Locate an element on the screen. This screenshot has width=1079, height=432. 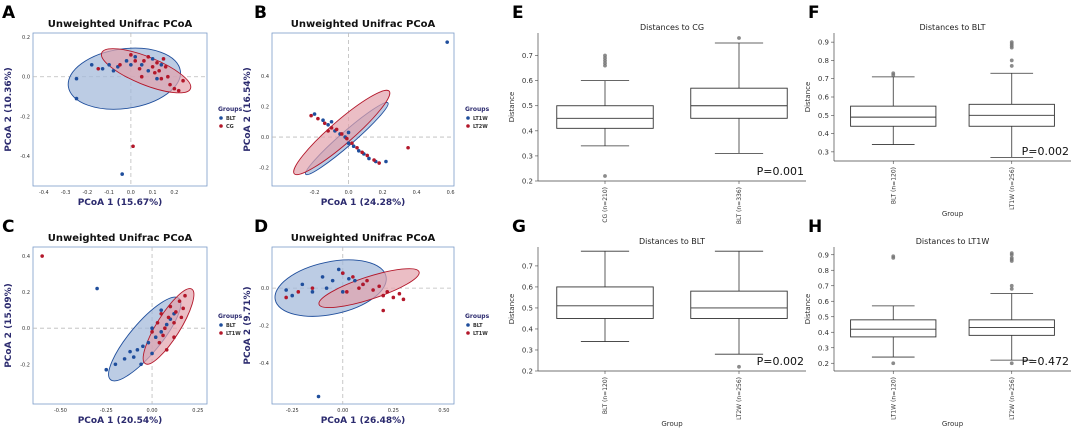
y-tick-label: 0.5 is located at coordinates (527, 308).